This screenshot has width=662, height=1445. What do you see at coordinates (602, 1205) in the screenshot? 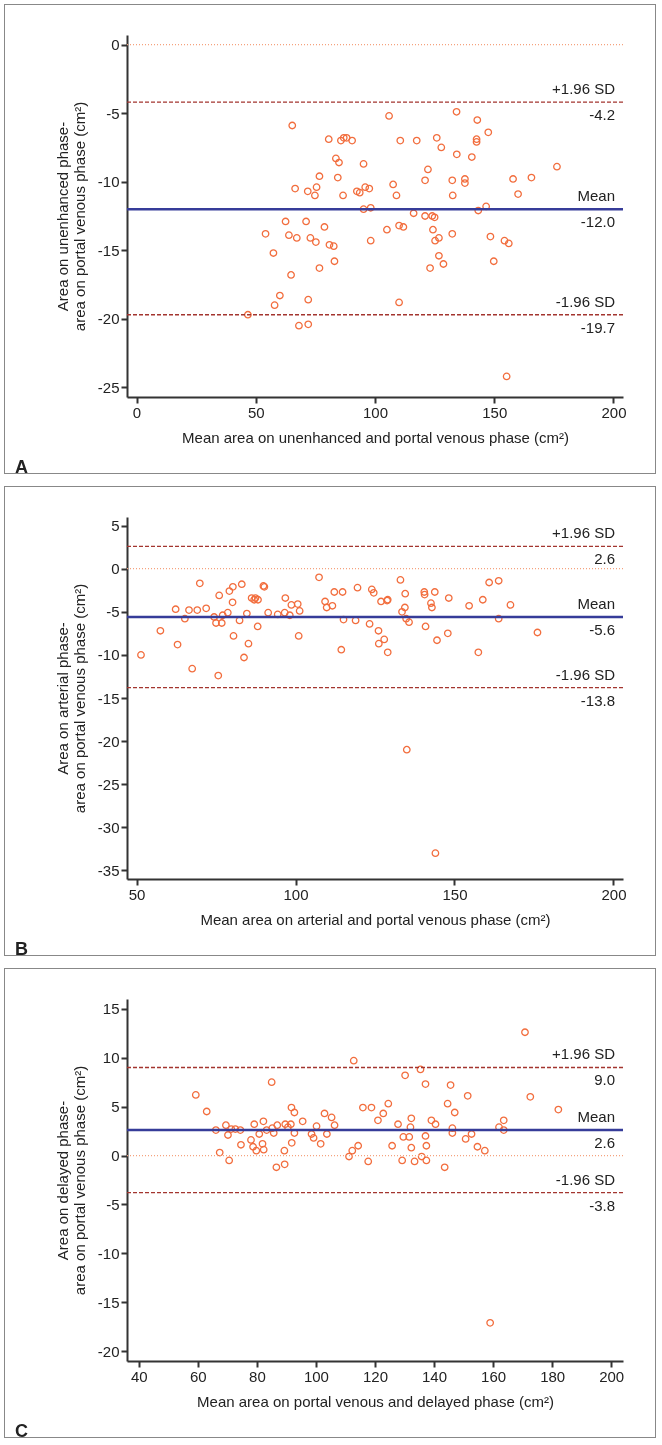
I see `annotation: -3.8` at bounding box center [602, 1205].